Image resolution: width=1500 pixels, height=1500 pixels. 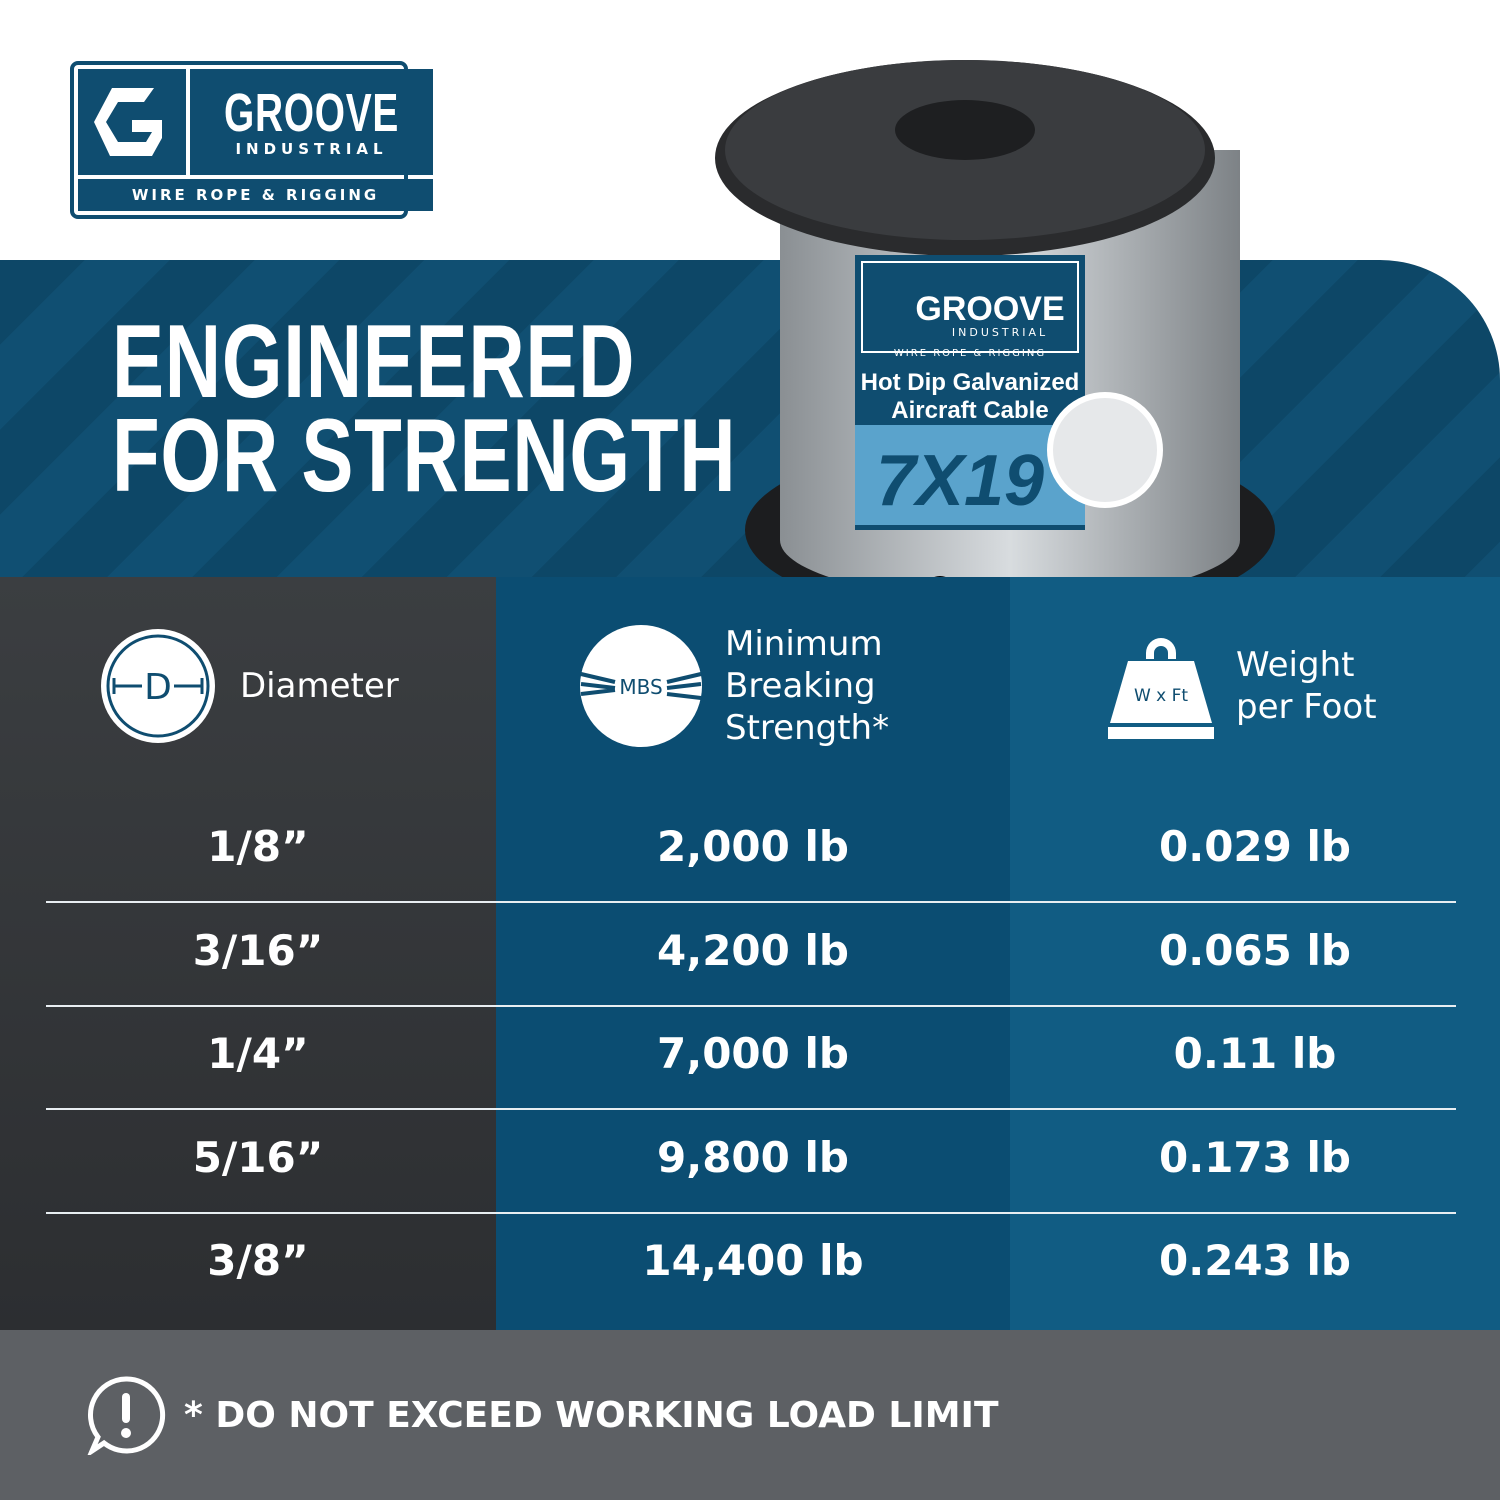 What do you see at coordinates (969, 410) in the screenshot?
I see `label-line2: Aircraft Cable` at bounding box center [969, 410].